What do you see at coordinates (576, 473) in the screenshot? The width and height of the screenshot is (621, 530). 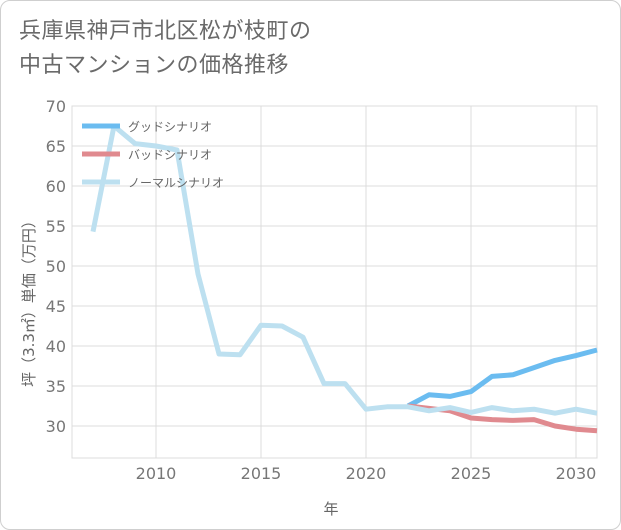 I see `x-tick-label: 2030` at bounding box center [576, 473].